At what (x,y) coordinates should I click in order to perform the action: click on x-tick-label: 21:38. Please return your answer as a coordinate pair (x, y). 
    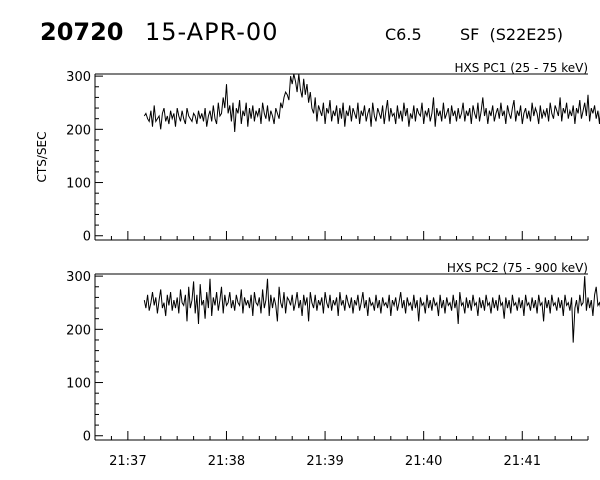
    Looking at the image, I should click on (226, 461).